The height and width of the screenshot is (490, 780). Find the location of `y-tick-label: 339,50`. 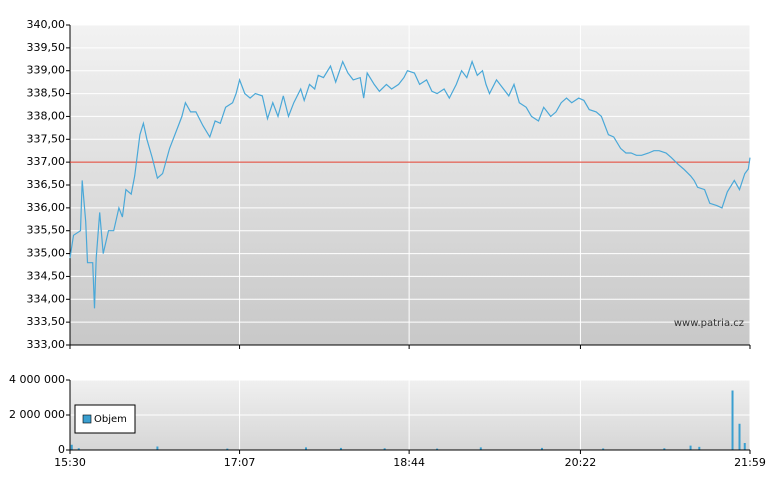

y-tick-label: 339,50 is located at coordinates (46, 47).